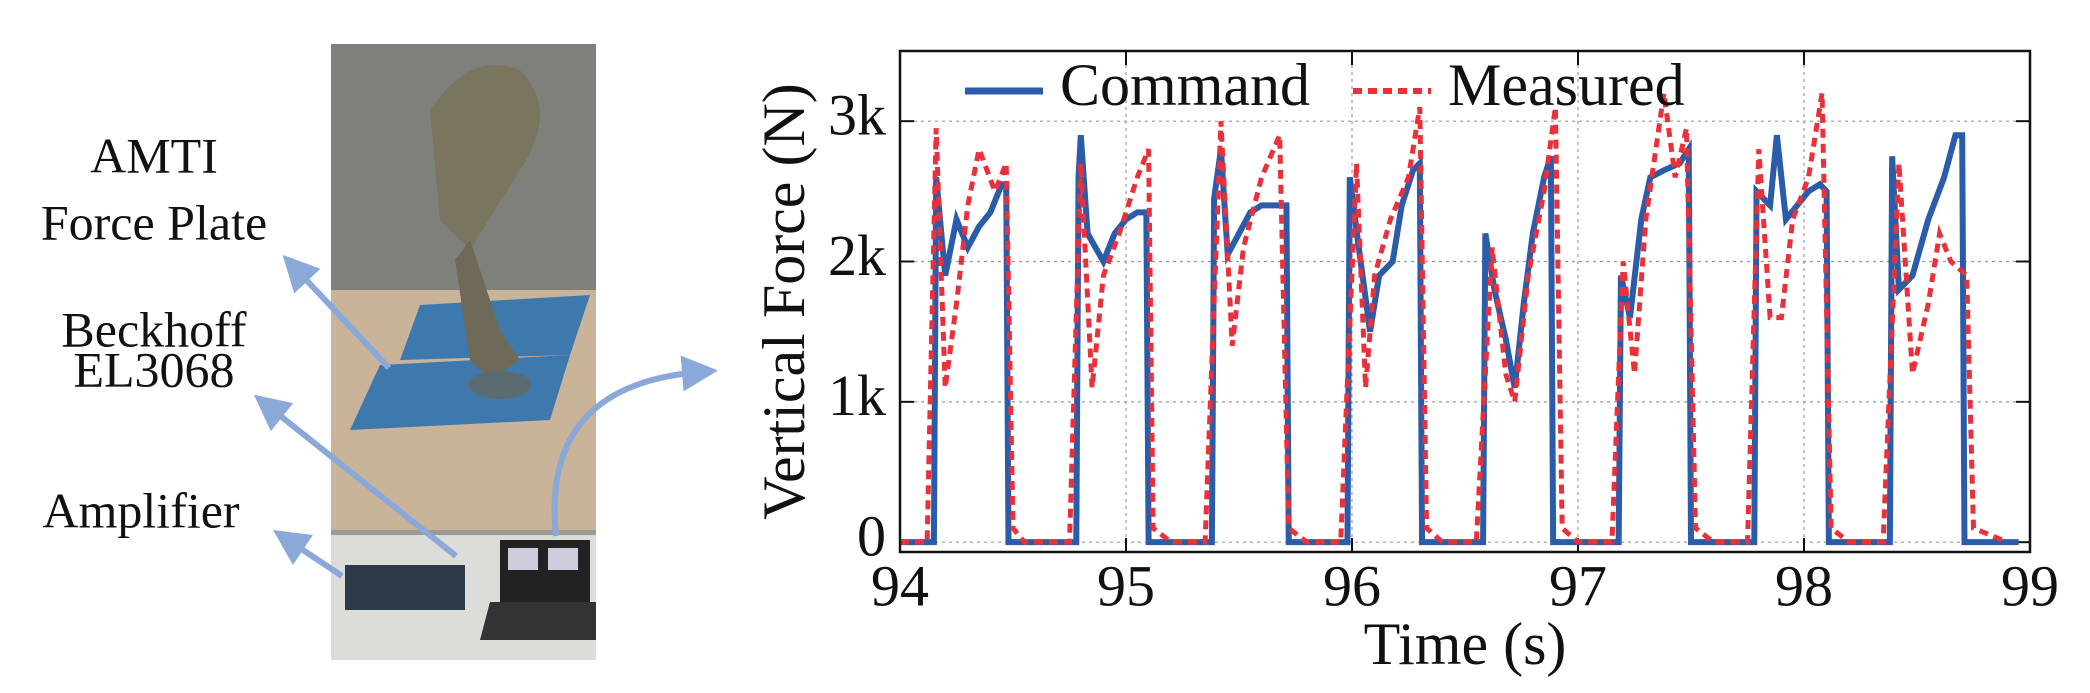 Image resolution: width=2090 pixels, height=693 pixels. Describe the element at coordinates (784, 301) in the screenshot. I see `y-axis-label: Vertical Force (N)` at that location.